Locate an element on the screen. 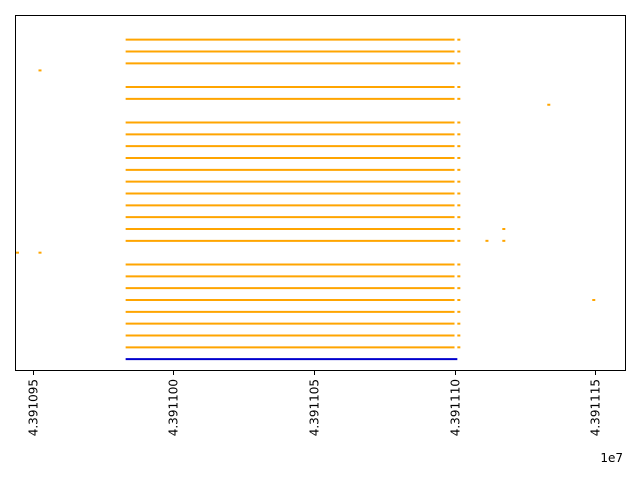 This screenshot has width=640, height=480. x-offset-label: 1e7 is located at coordinates (611, 458).